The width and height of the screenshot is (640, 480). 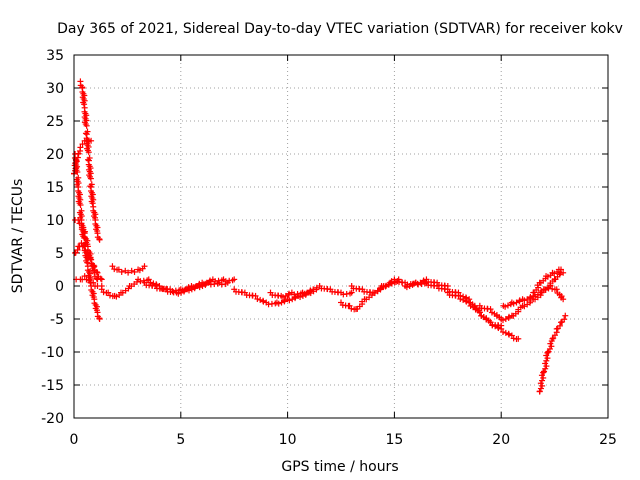 What do you see at coordinates (339, 467) in the screenshot?
I see `x-axis-label: GPS time / hours` at bounding box center [339, 467].